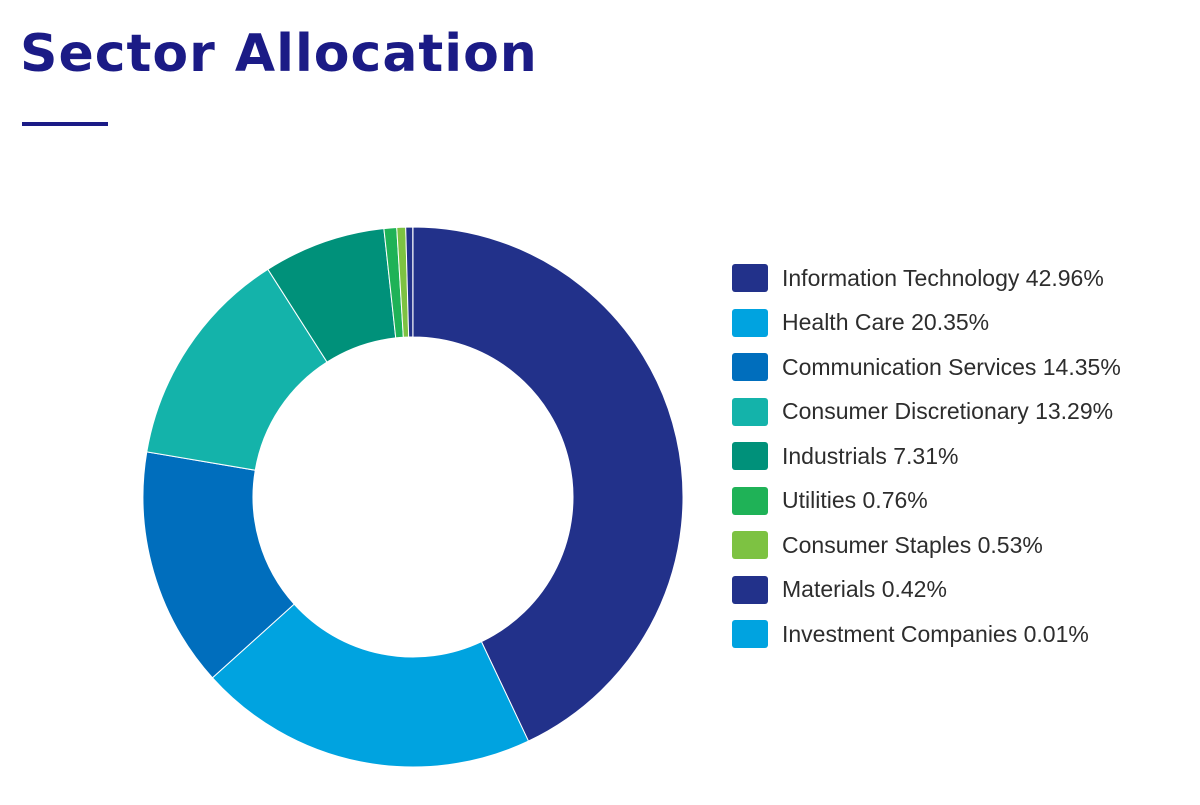 Image resolution: width=1200 pixels, height=805 pixels. What do you see at coordinates (279, 54) in the screenshot?
I see `page-title: Sector Allocation` at bounding box center [279, 54].